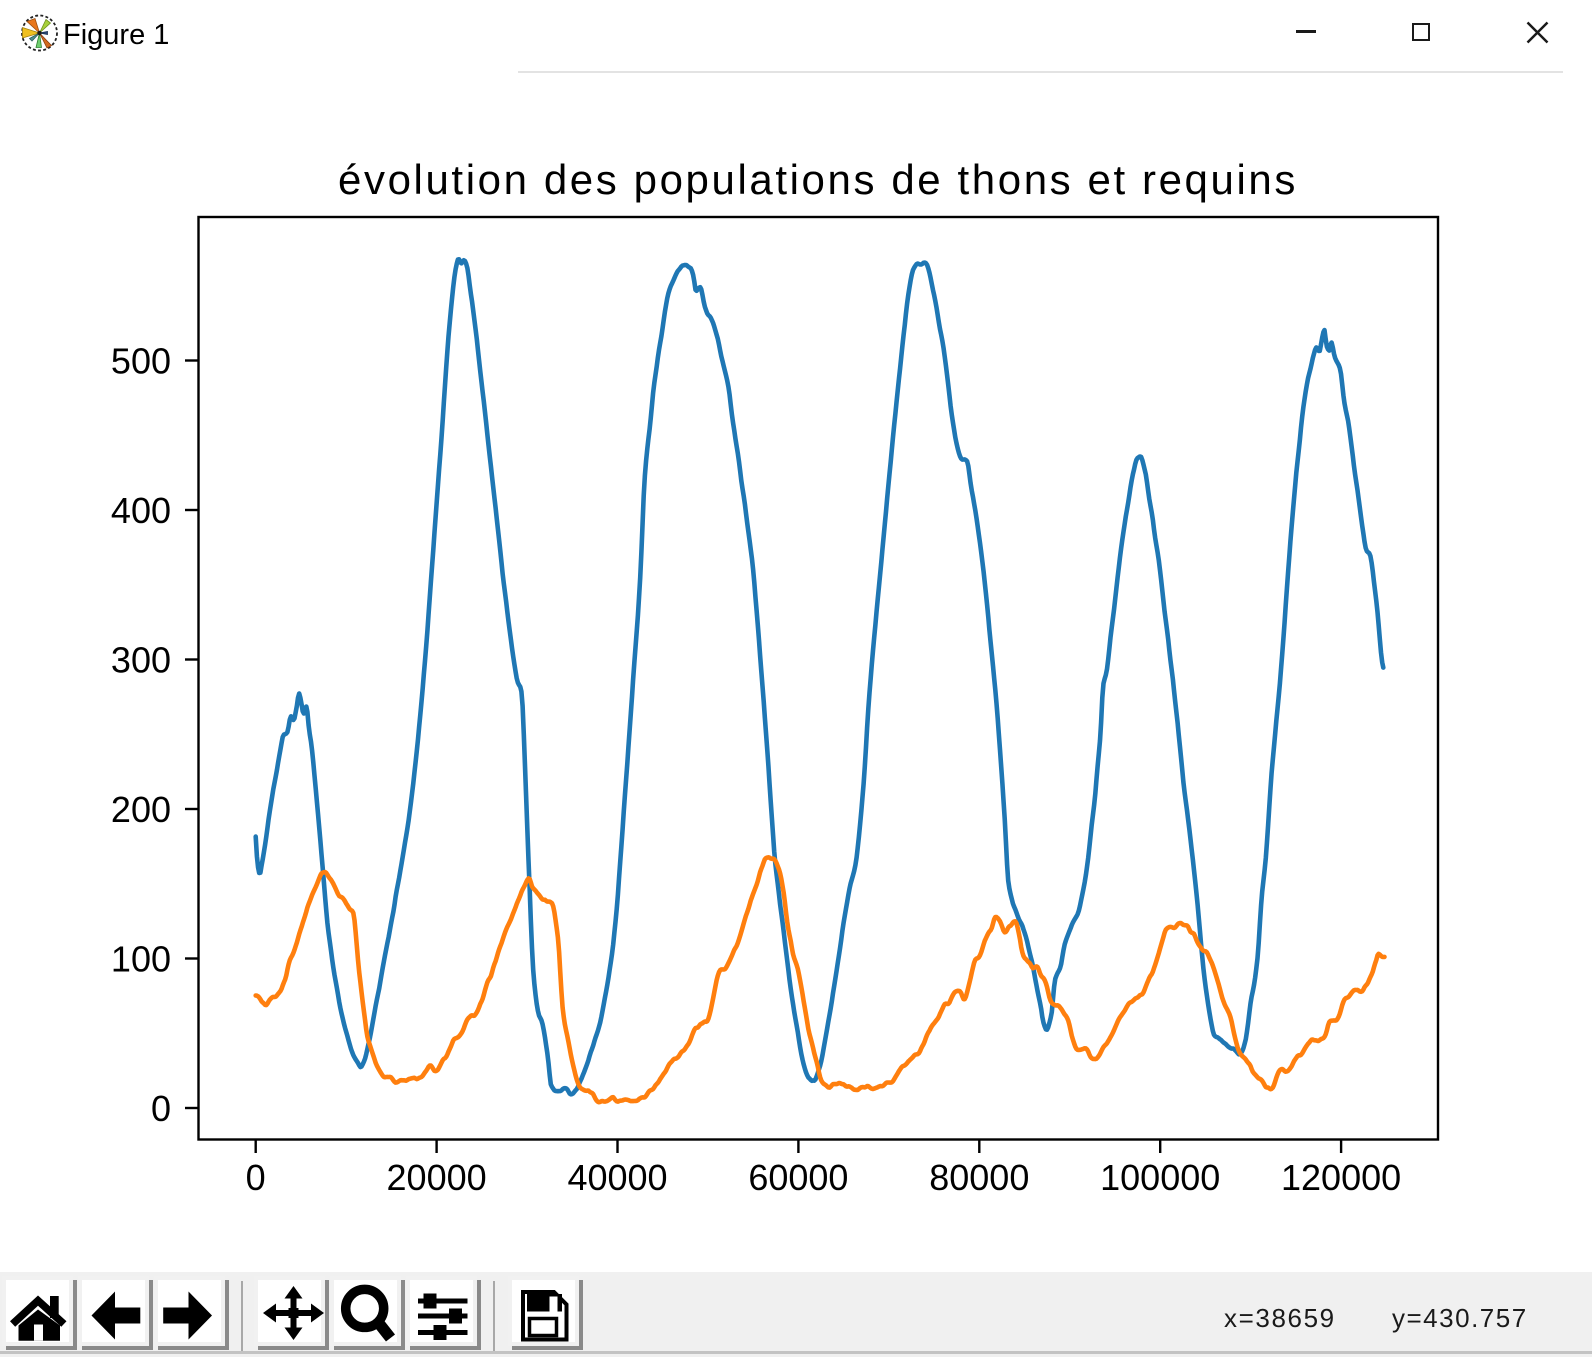 Image resolution: width=1592 pixels, height=1357 pixels. Describe the element at coordinates (141, 361) in the screenshot. I see `svg-text: 500` at that location.